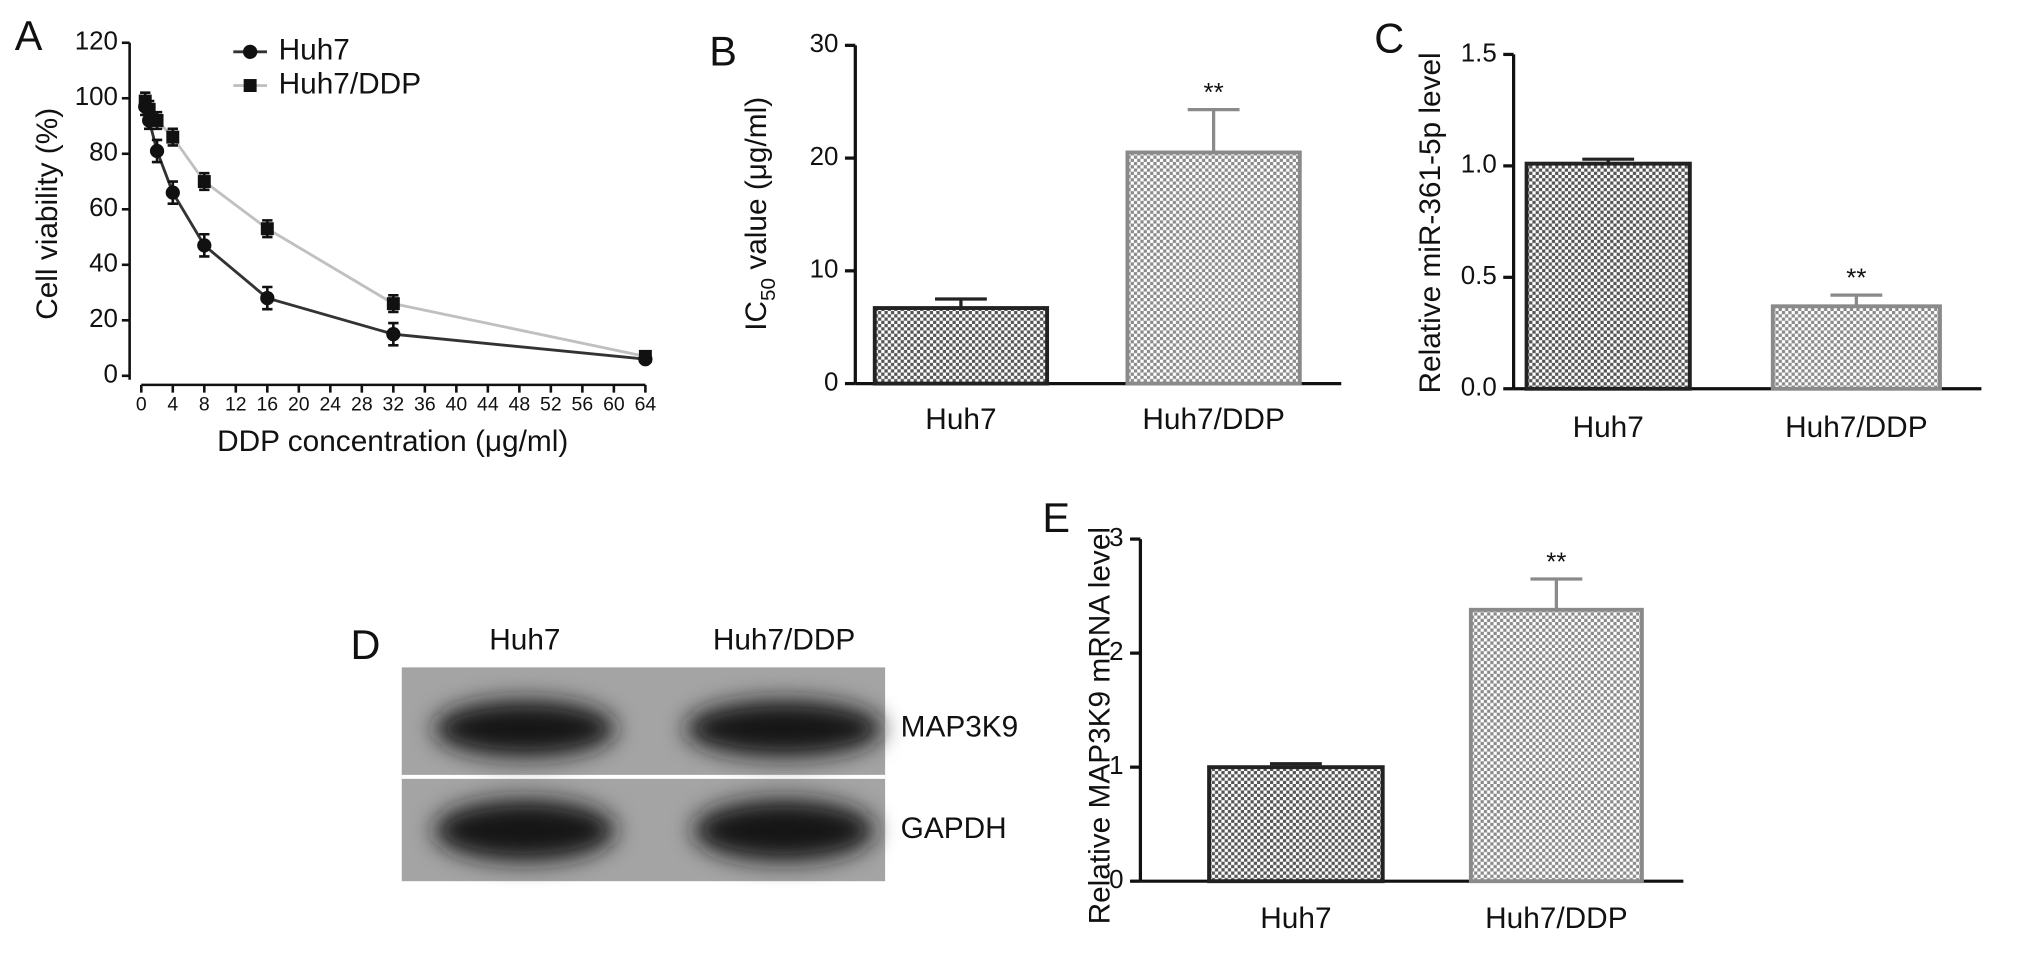 The width and height of the screenshot is (2032, 957). What do you see at coordinates (1479, 276) in the screenshot?
I see `y-tick-label: 0.5` at bounding box center [1479, 276].